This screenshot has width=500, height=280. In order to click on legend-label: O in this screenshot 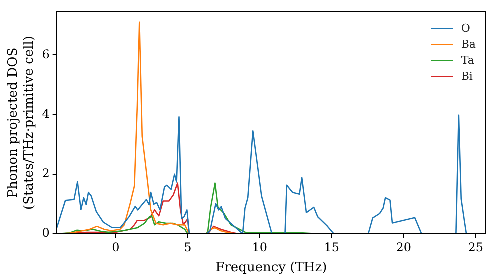, I will do `click(465, 28)`.